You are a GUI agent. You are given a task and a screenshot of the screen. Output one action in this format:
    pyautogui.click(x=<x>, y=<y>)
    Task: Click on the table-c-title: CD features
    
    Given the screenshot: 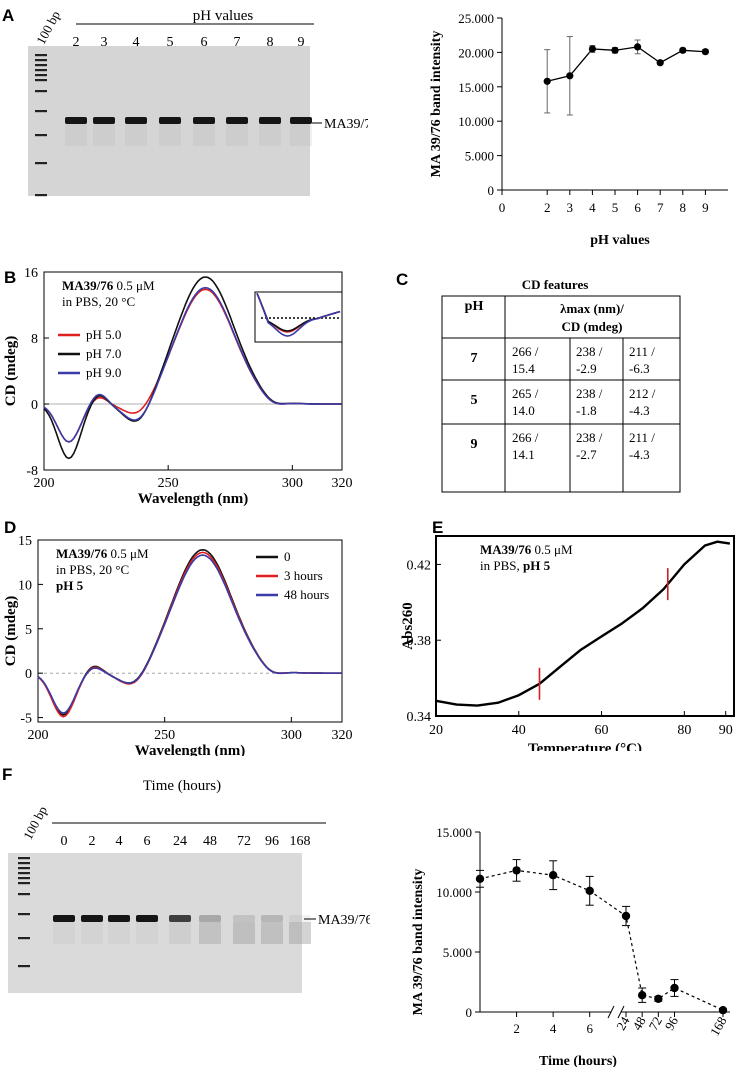 What is the action you would take?
    pyautogui.click(x=555, y=284)
    